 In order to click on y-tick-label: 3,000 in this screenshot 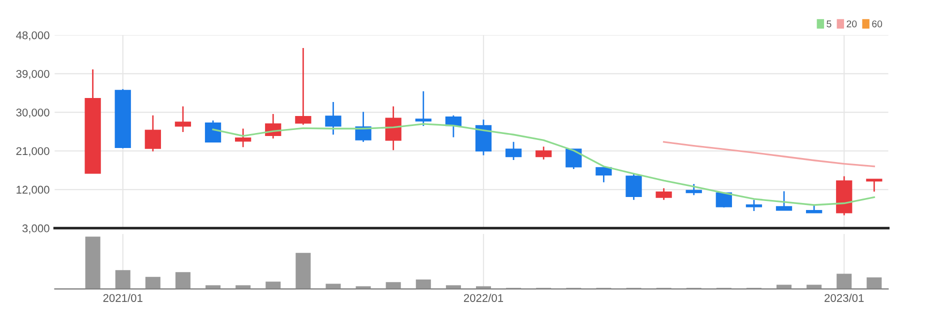, I will do `click(36, 229)`.